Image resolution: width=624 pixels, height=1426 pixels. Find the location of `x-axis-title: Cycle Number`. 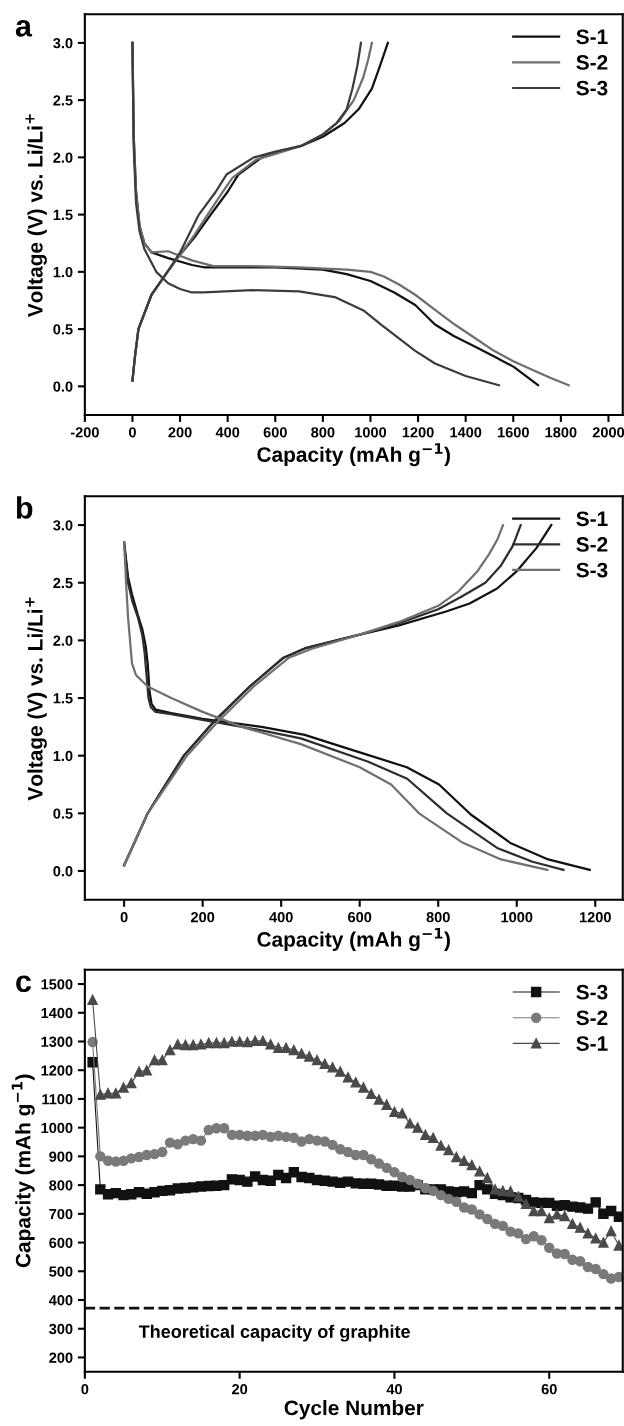

x-axis-title: Cycle Number is located at coordinates (354, 1409).